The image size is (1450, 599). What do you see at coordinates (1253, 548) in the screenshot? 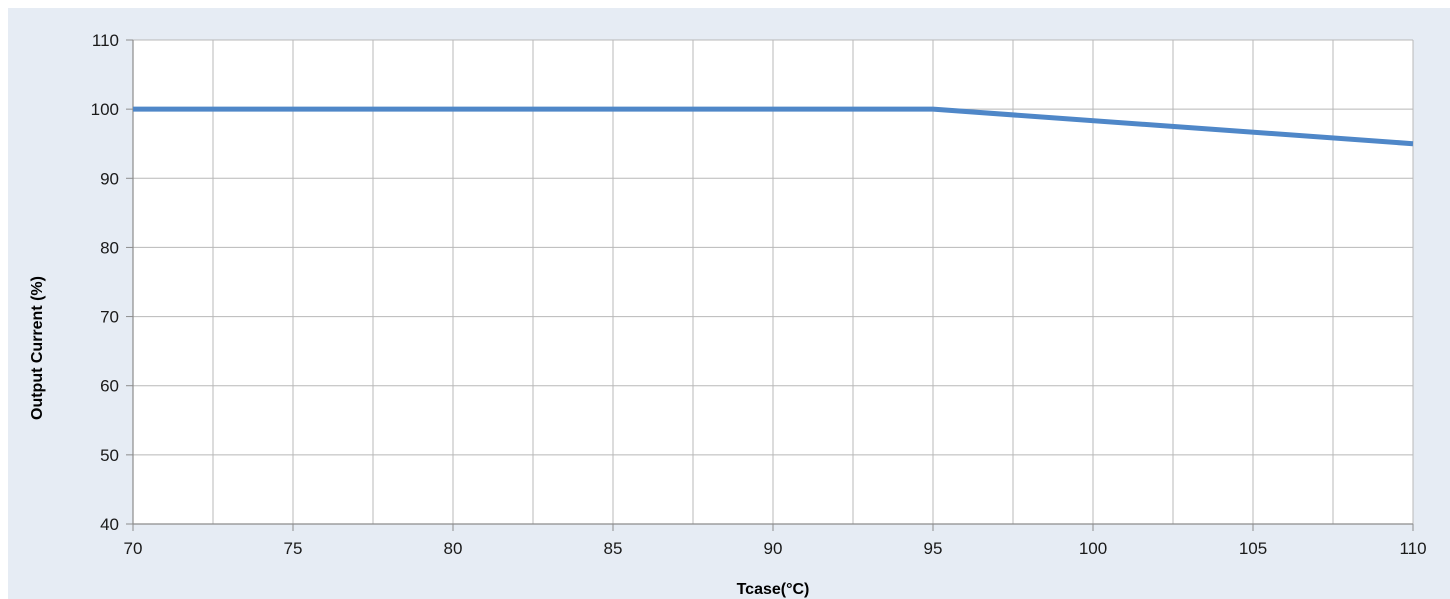
I see `x-tick-label: 105` at bounding box center [1253, 548].